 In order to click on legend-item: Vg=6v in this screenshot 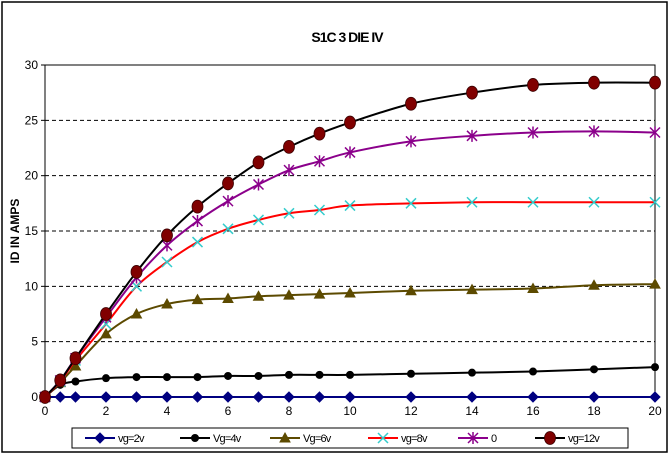, I will do `click(301, 438)`.